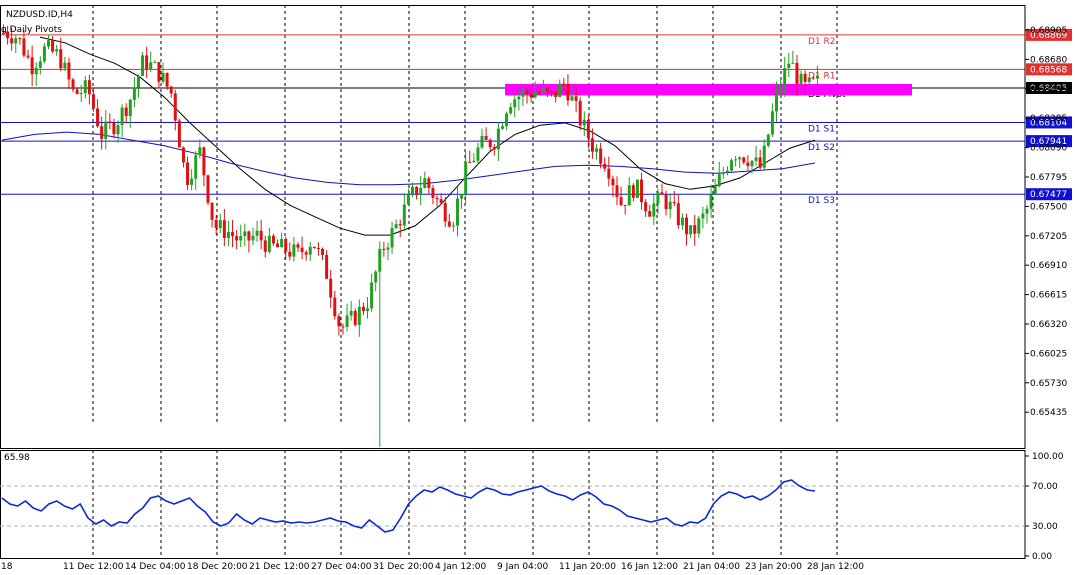  Describe the element at coordinates (1048, 413) in the screenshot. I see `price-tick-label: 0.65435` at that location.